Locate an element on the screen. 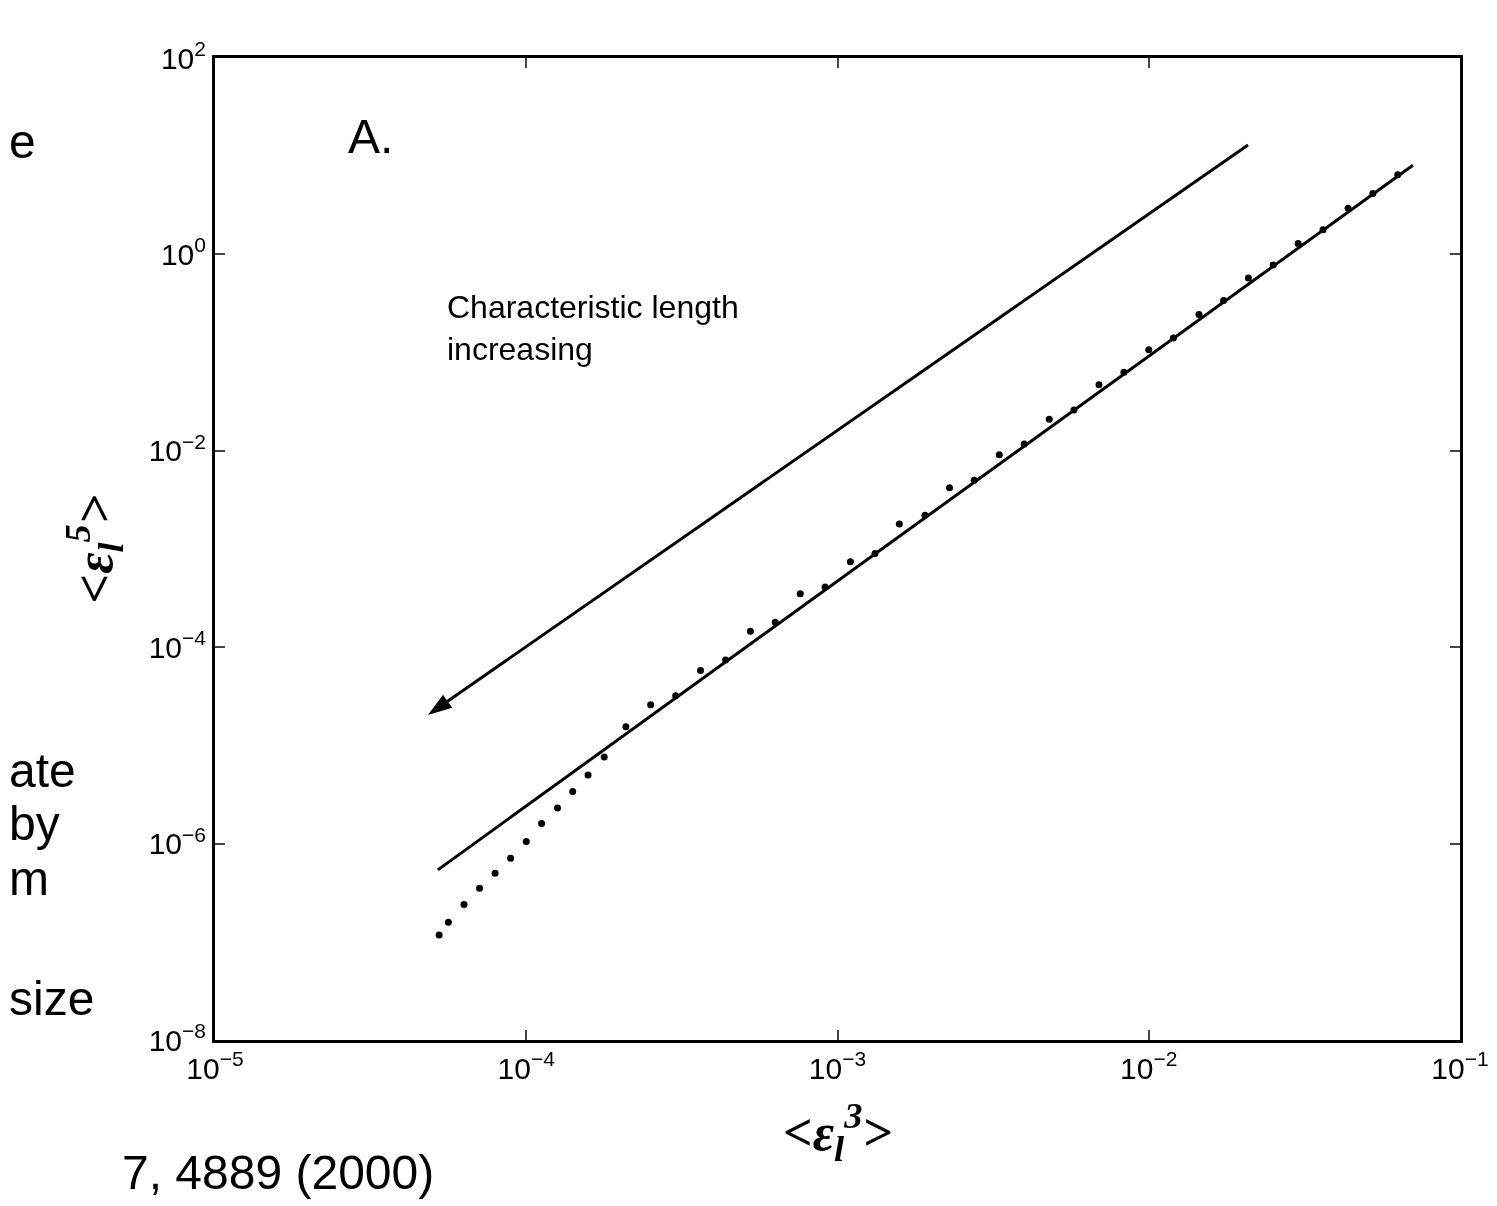 The height and width of the screenshot is (1206, 1497). y-tick-label: 10$^{−2}$ is located at coordinates (177, 448).